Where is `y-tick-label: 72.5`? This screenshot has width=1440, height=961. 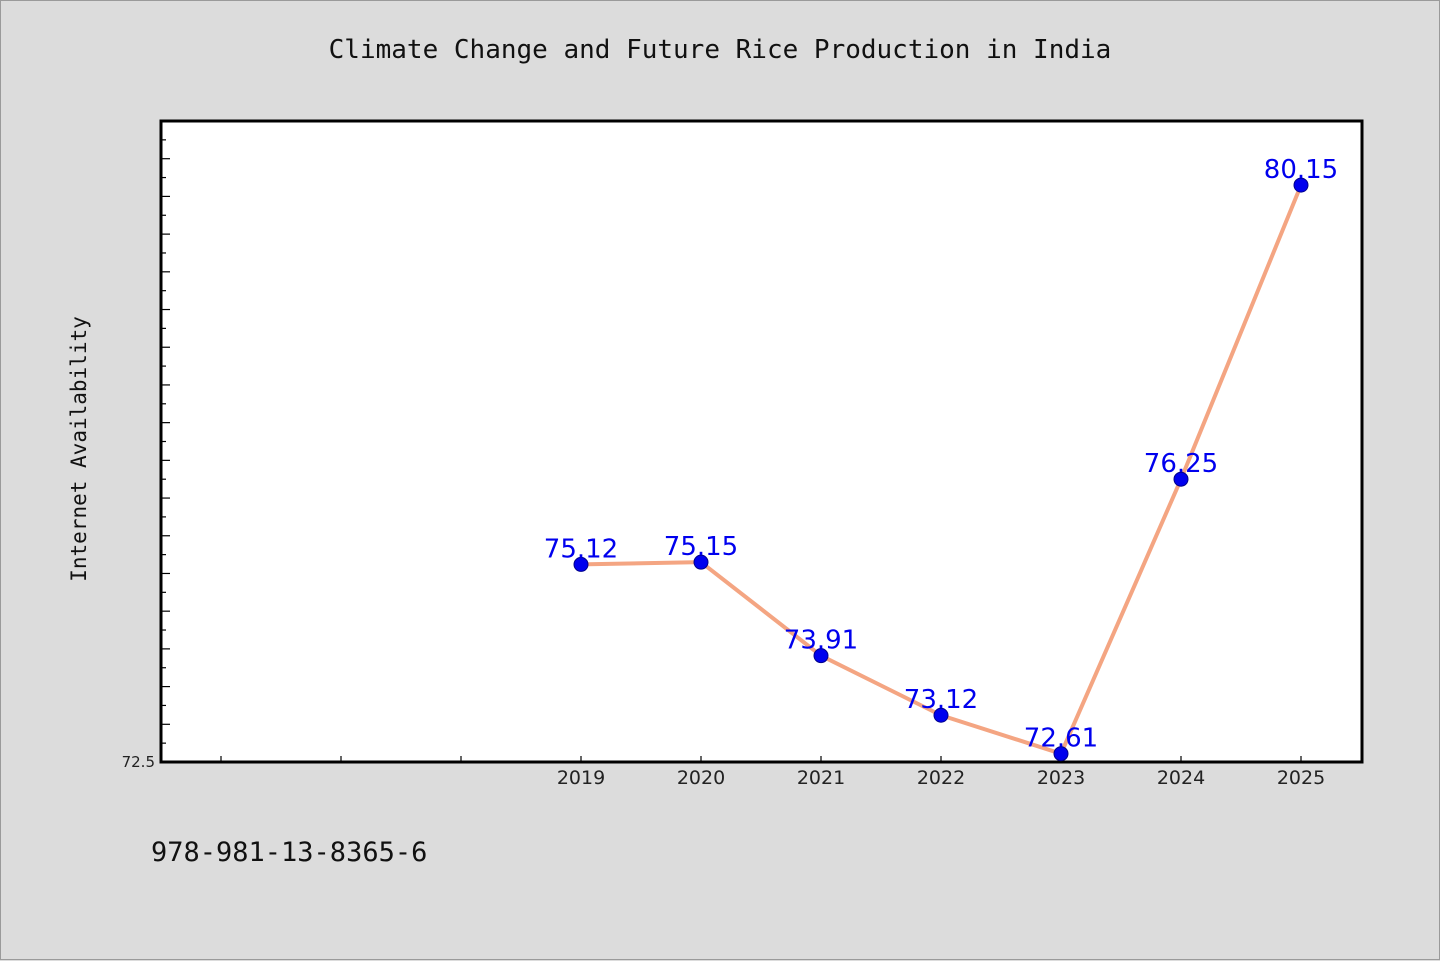
y-tick-label: 72.5 is located at coordinates (138, 762).